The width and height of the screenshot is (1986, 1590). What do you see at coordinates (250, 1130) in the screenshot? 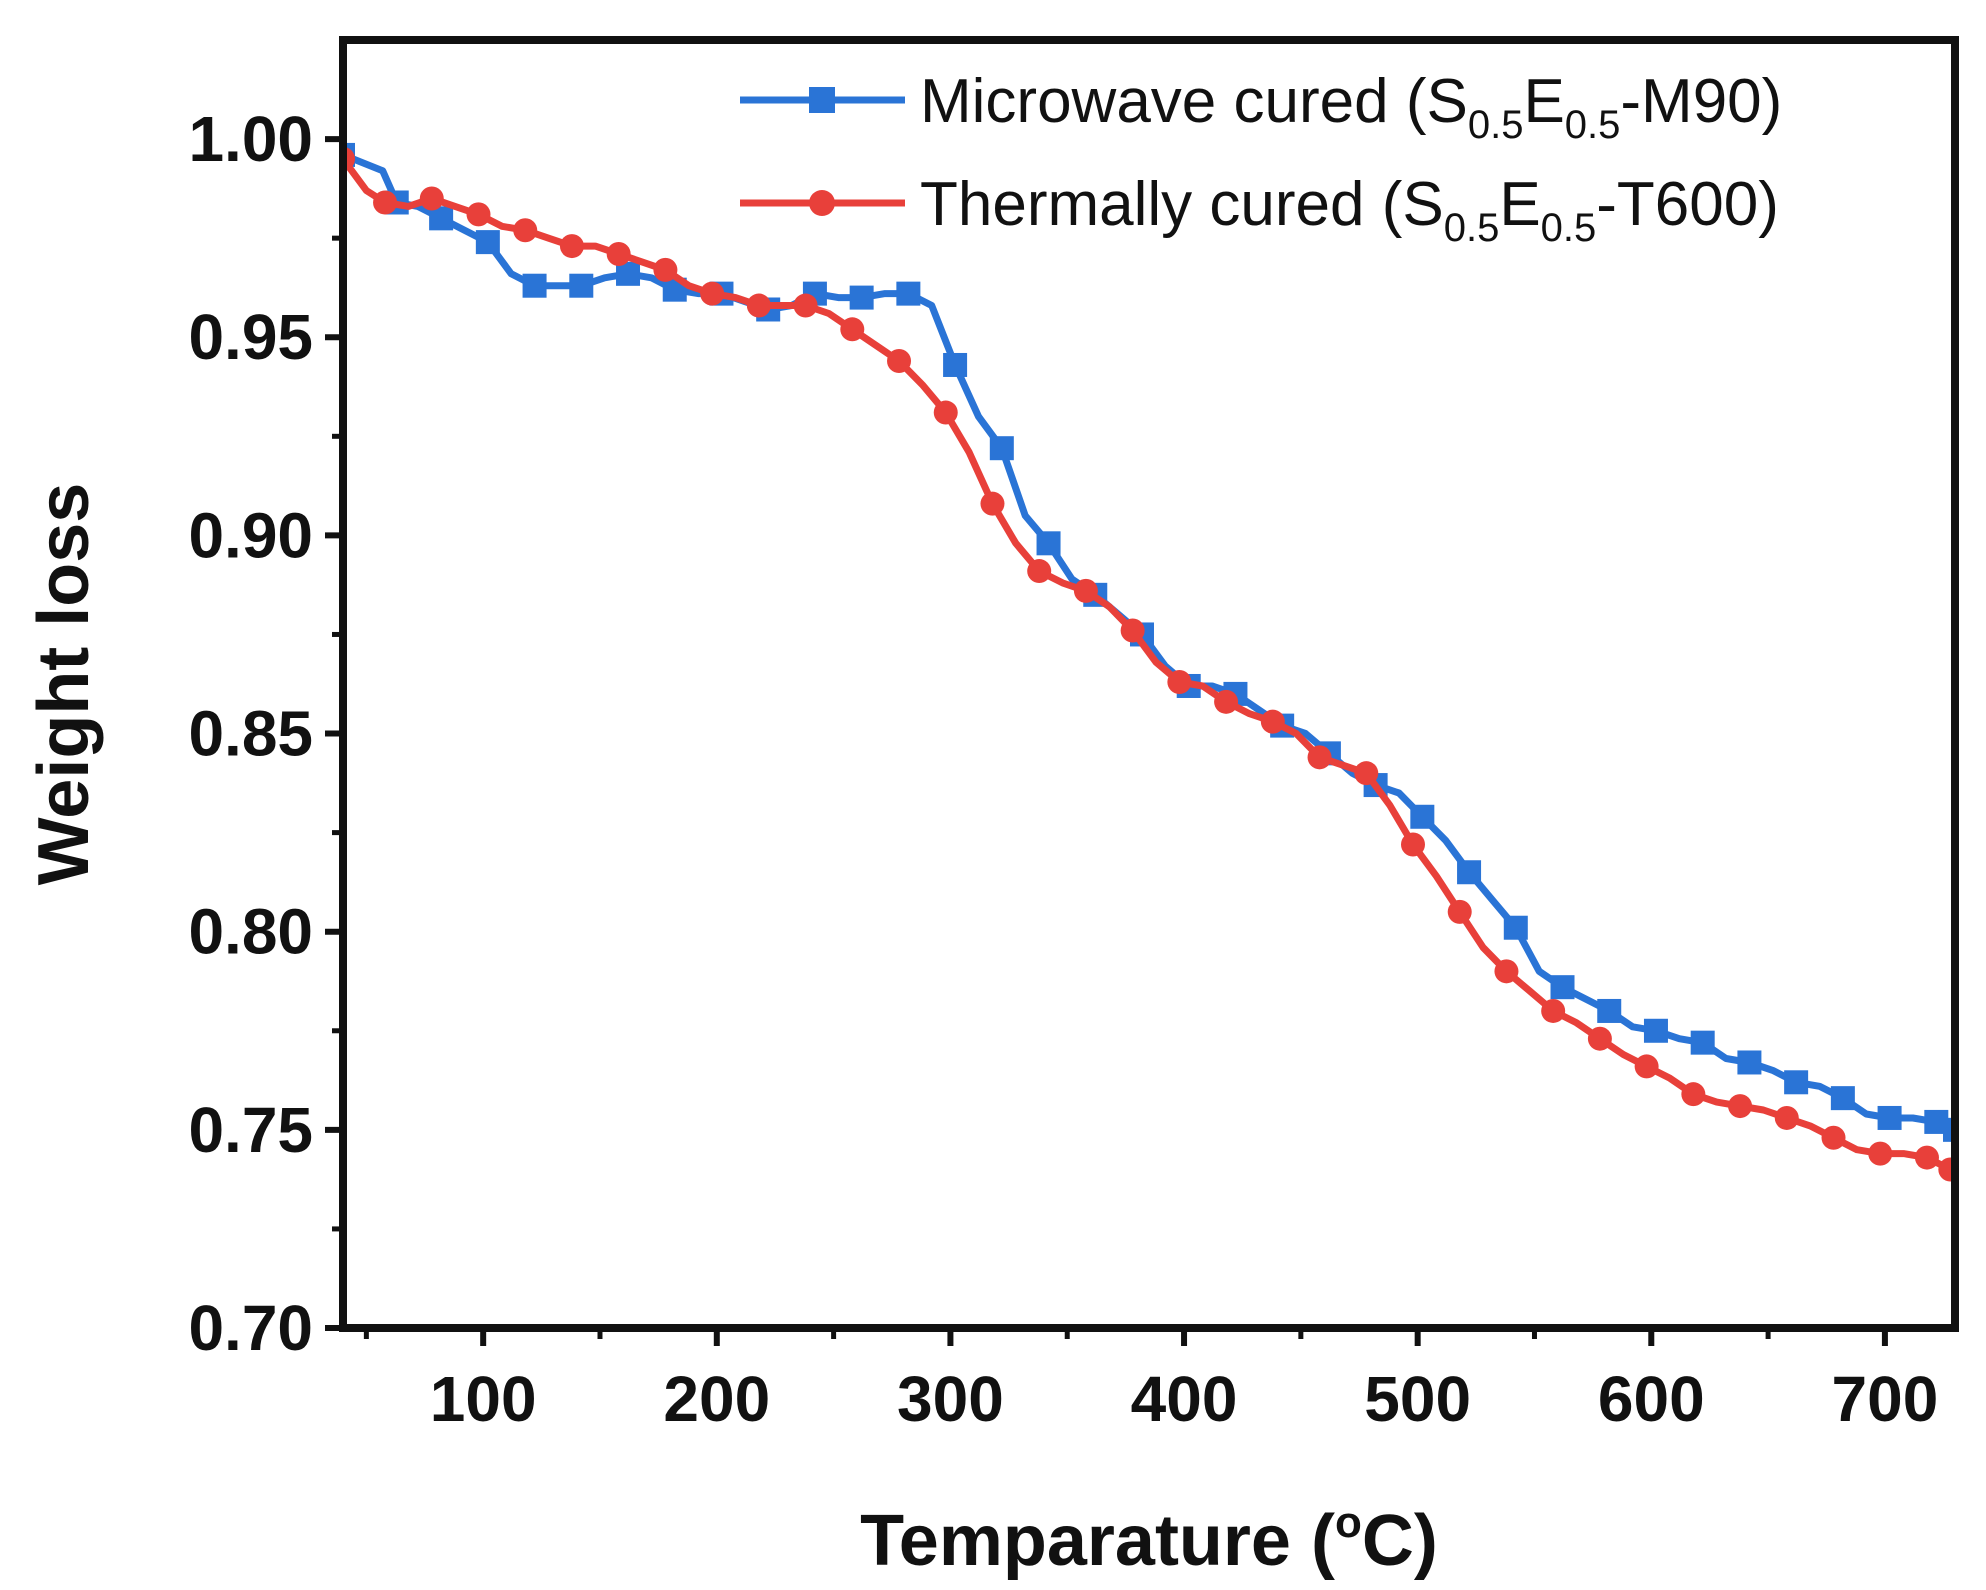
I see `y-tick-label: 0.75` at bounding box center [250, 1130].